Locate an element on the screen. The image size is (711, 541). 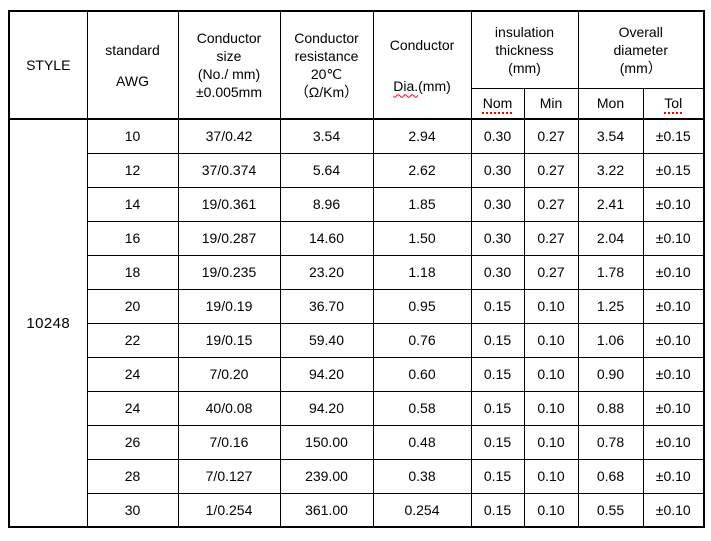
size-header-line: size is located at coordinates (229, 56).